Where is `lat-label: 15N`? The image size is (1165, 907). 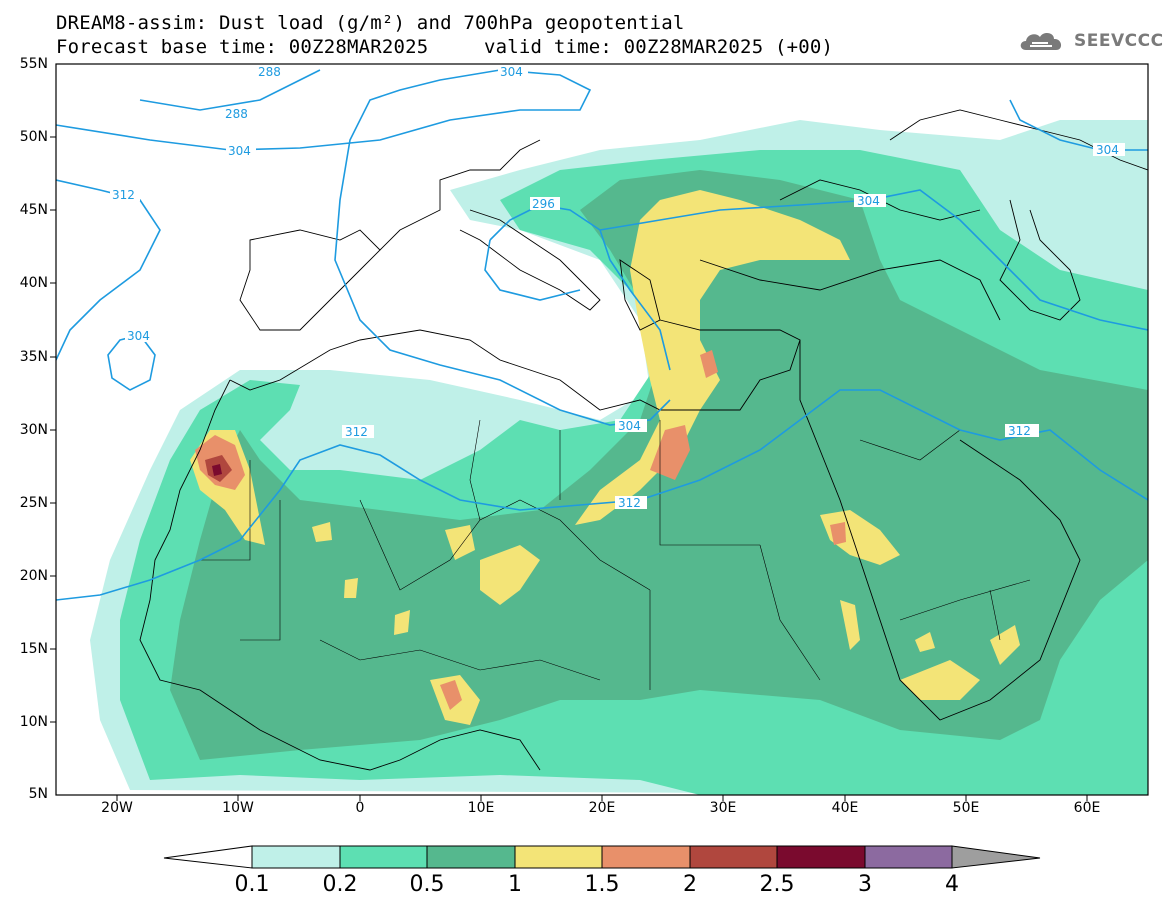
lat-label: 15N is located at coordinates (33, 649).